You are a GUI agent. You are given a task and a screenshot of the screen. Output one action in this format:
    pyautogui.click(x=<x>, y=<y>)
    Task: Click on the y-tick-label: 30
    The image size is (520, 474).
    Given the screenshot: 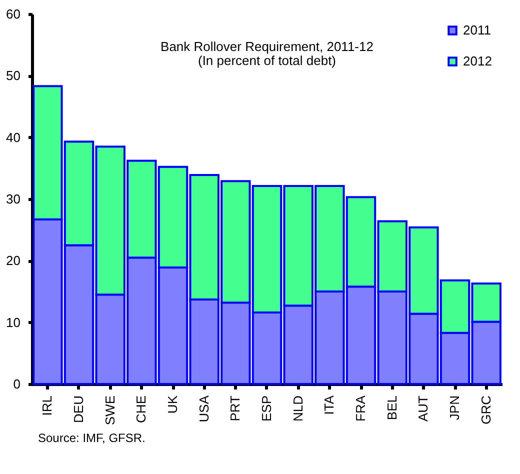 What is the action you would take?
    pyautogui.click(x=13, y=199)
    